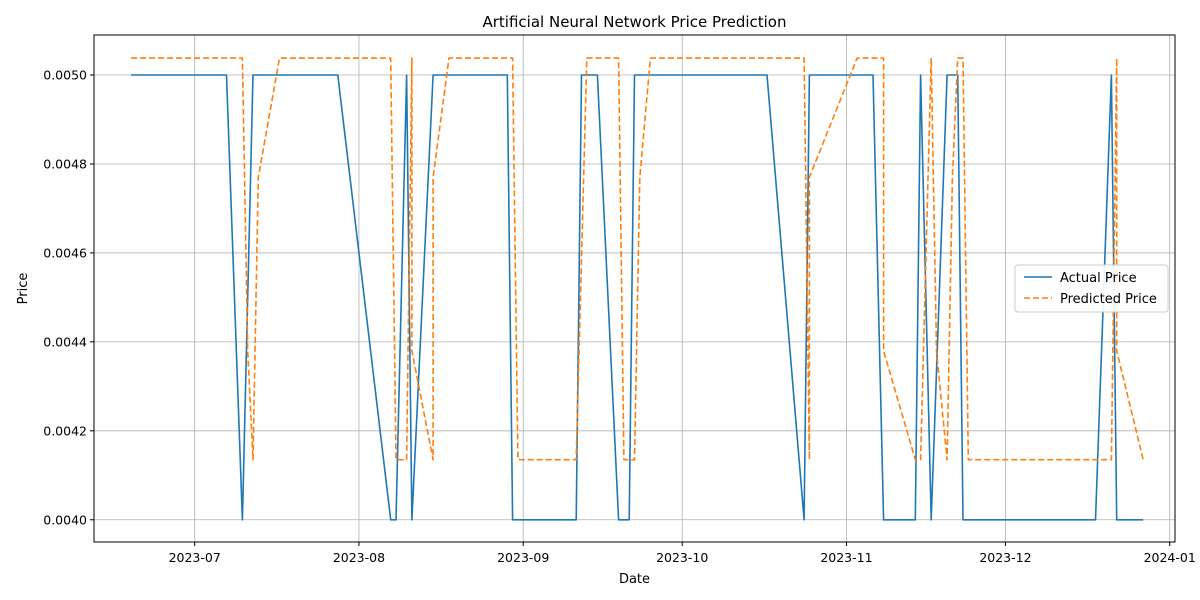 The width and height of the screenshot is (1200, 600). I want to click on x-tick-label: 2023-11, so click(846, 557).